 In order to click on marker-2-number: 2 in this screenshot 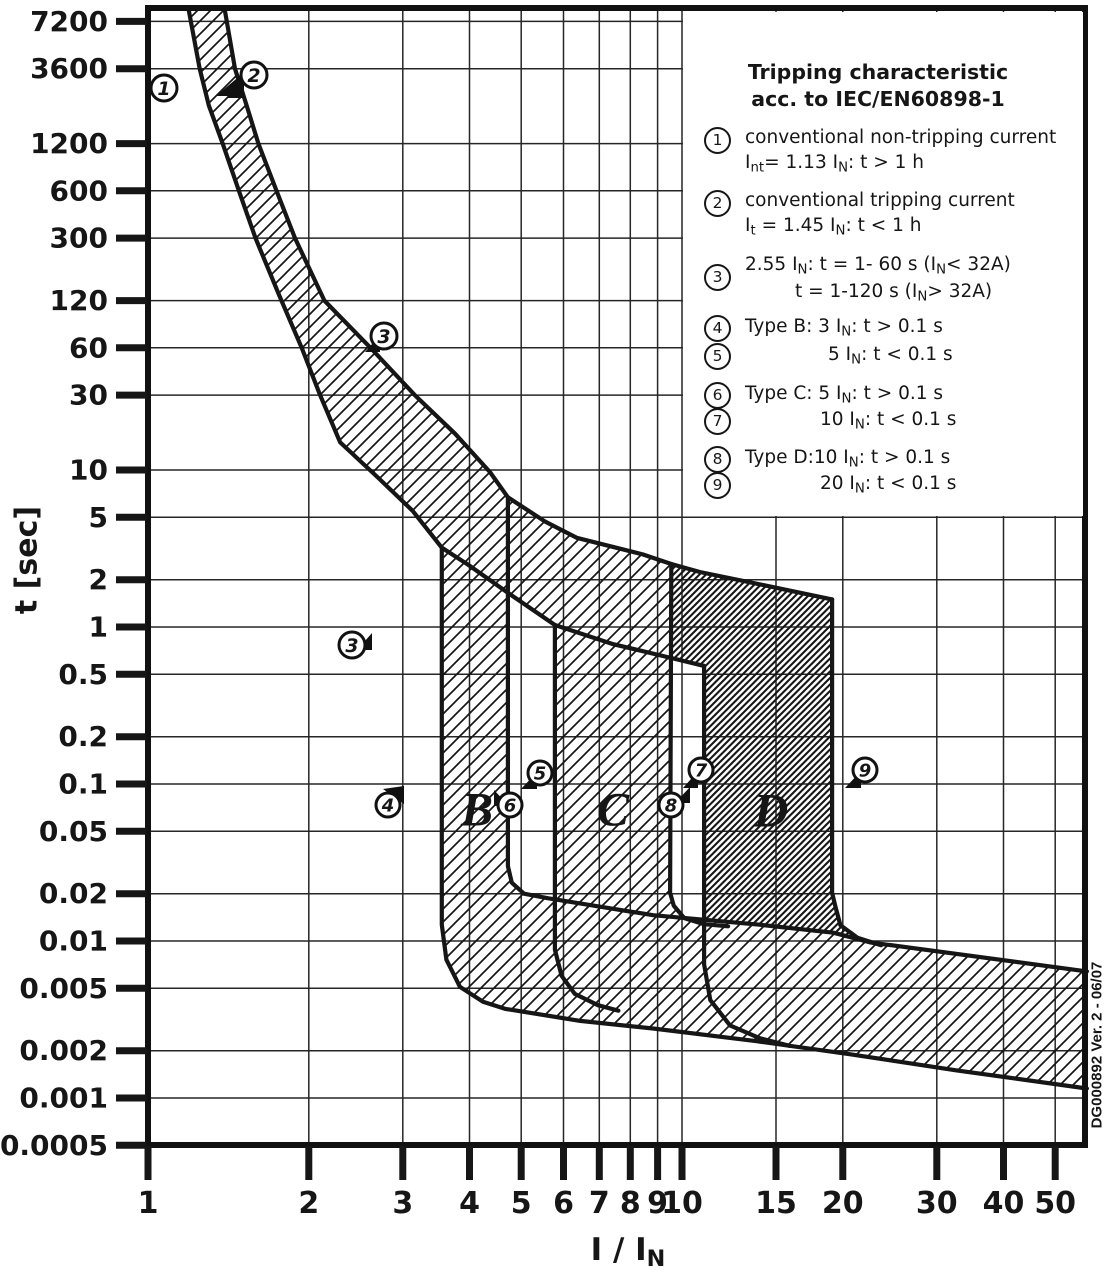, I will do `click(253, 76)`.